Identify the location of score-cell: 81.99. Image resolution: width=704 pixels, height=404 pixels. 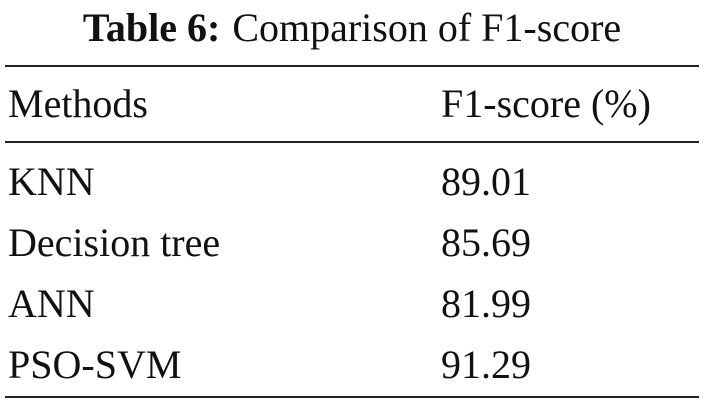
(486, 303).